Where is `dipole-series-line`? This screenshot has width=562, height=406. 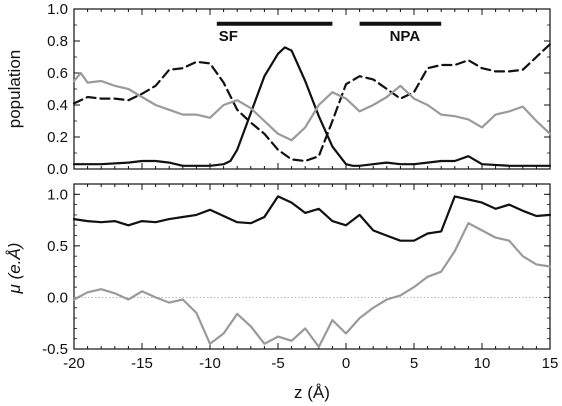
dipole-series-line is located at coordinates (312, 218).